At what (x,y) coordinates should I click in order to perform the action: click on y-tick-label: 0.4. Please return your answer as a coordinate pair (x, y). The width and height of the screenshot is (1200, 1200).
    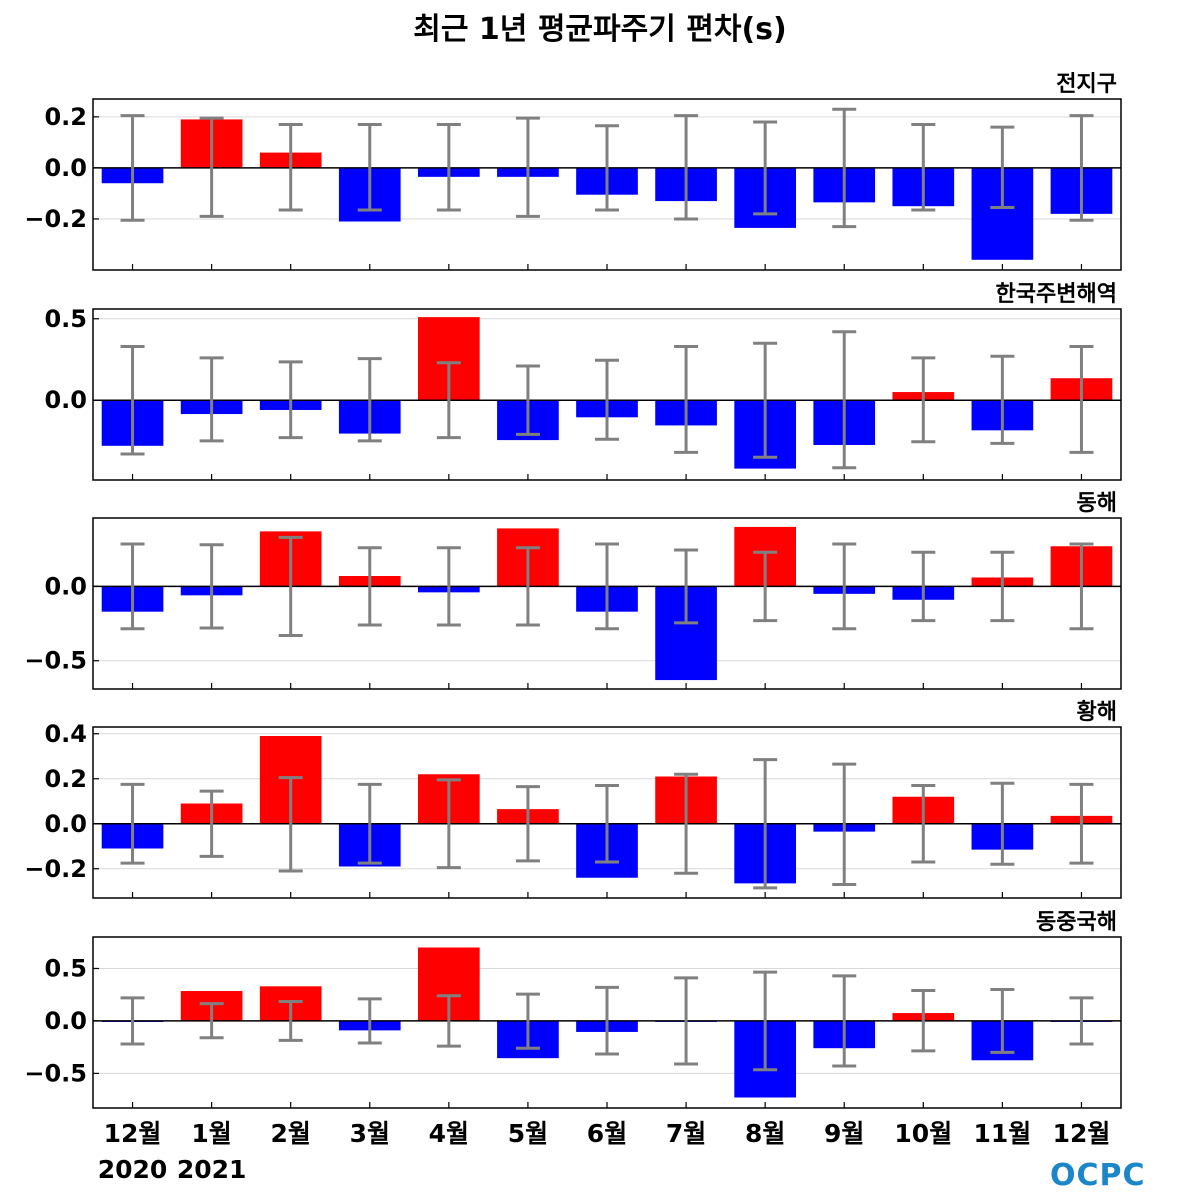
    Looking at the image, I should click on (65, 734).